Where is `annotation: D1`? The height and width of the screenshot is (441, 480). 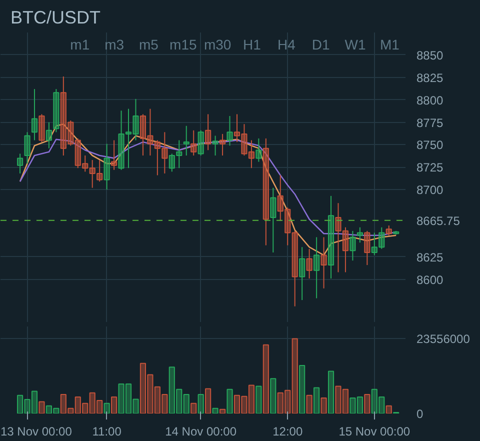
annotation: D1 is located at coordinates (321, 44).